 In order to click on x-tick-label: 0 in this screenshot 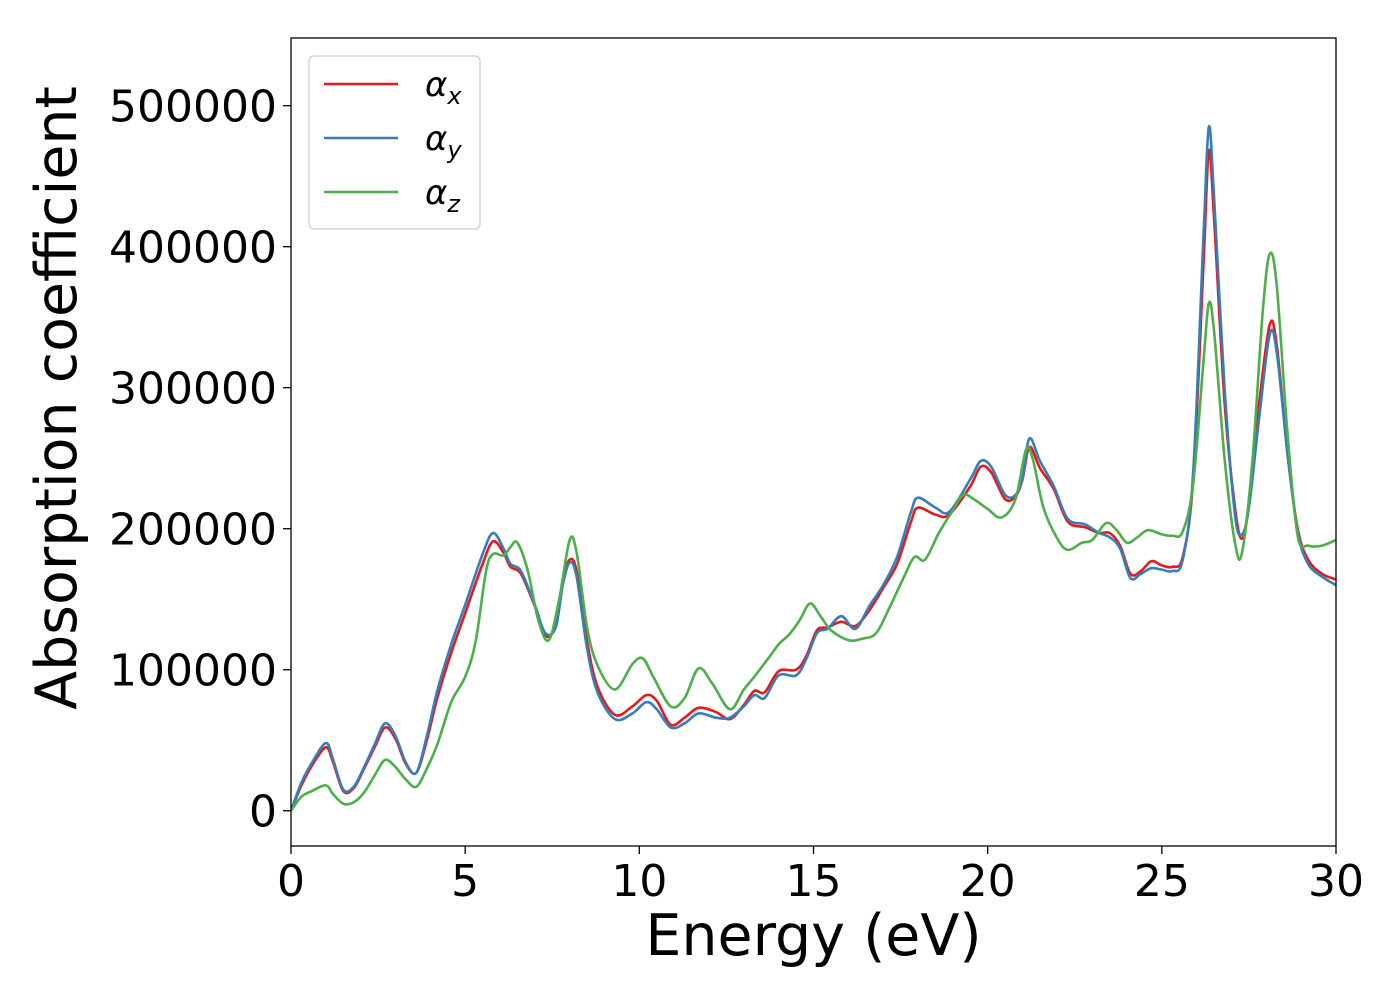, I will do `click(291, 881)`.